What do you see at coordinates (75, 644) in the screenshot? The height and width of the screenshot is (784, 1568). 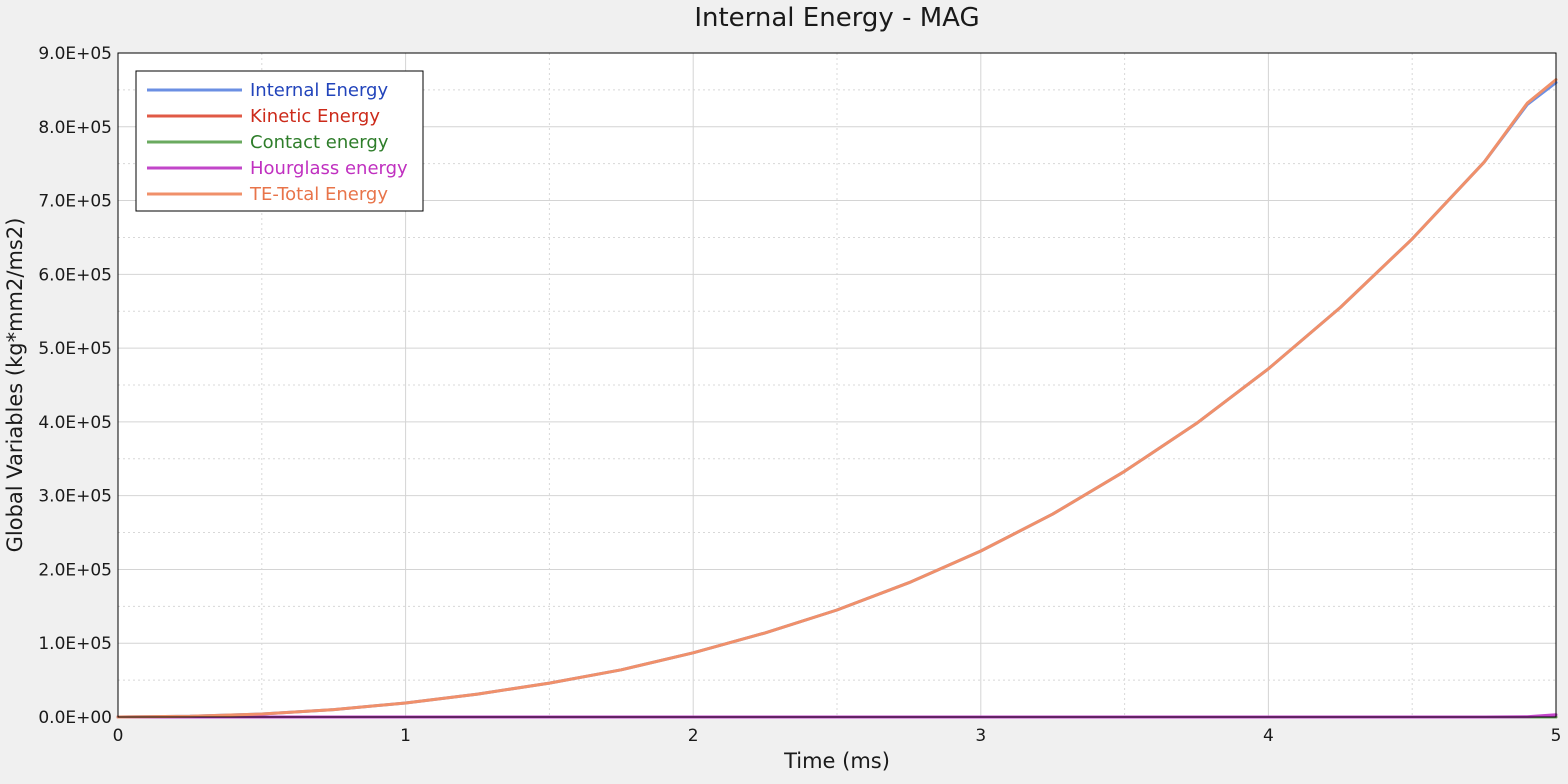 I see `y-tick-label: 1.0E+05` at bounding box center [75, 644].